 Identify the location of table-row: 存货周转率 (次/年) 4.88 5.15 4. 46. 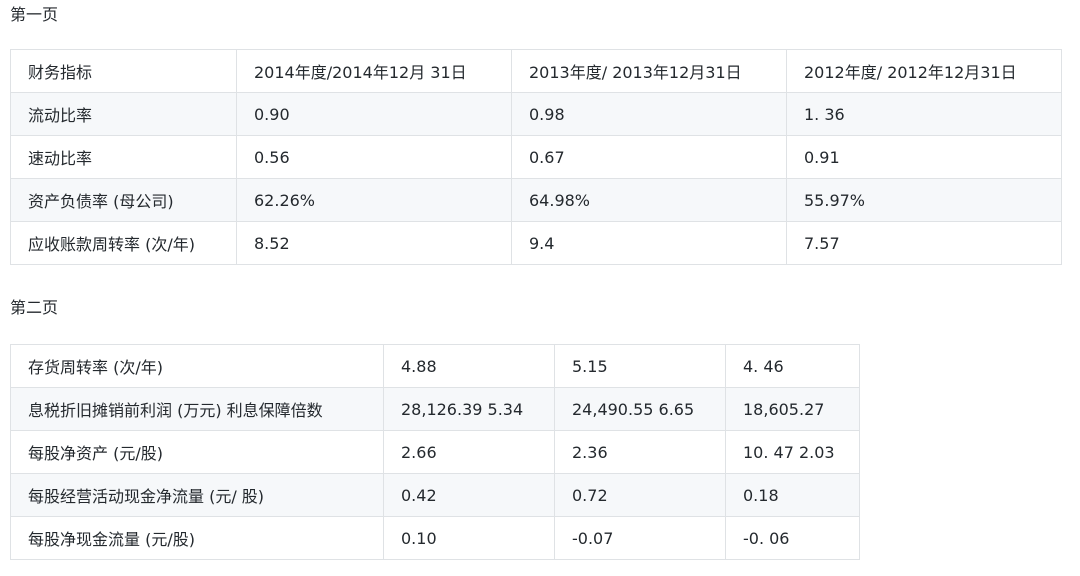
(435, 366).